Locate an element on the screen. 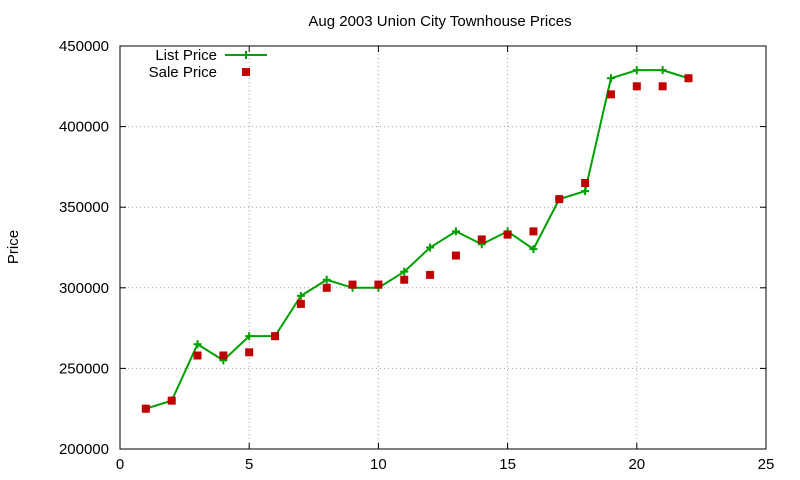  y-axis-label: Price is located at coordinates (13, 247).